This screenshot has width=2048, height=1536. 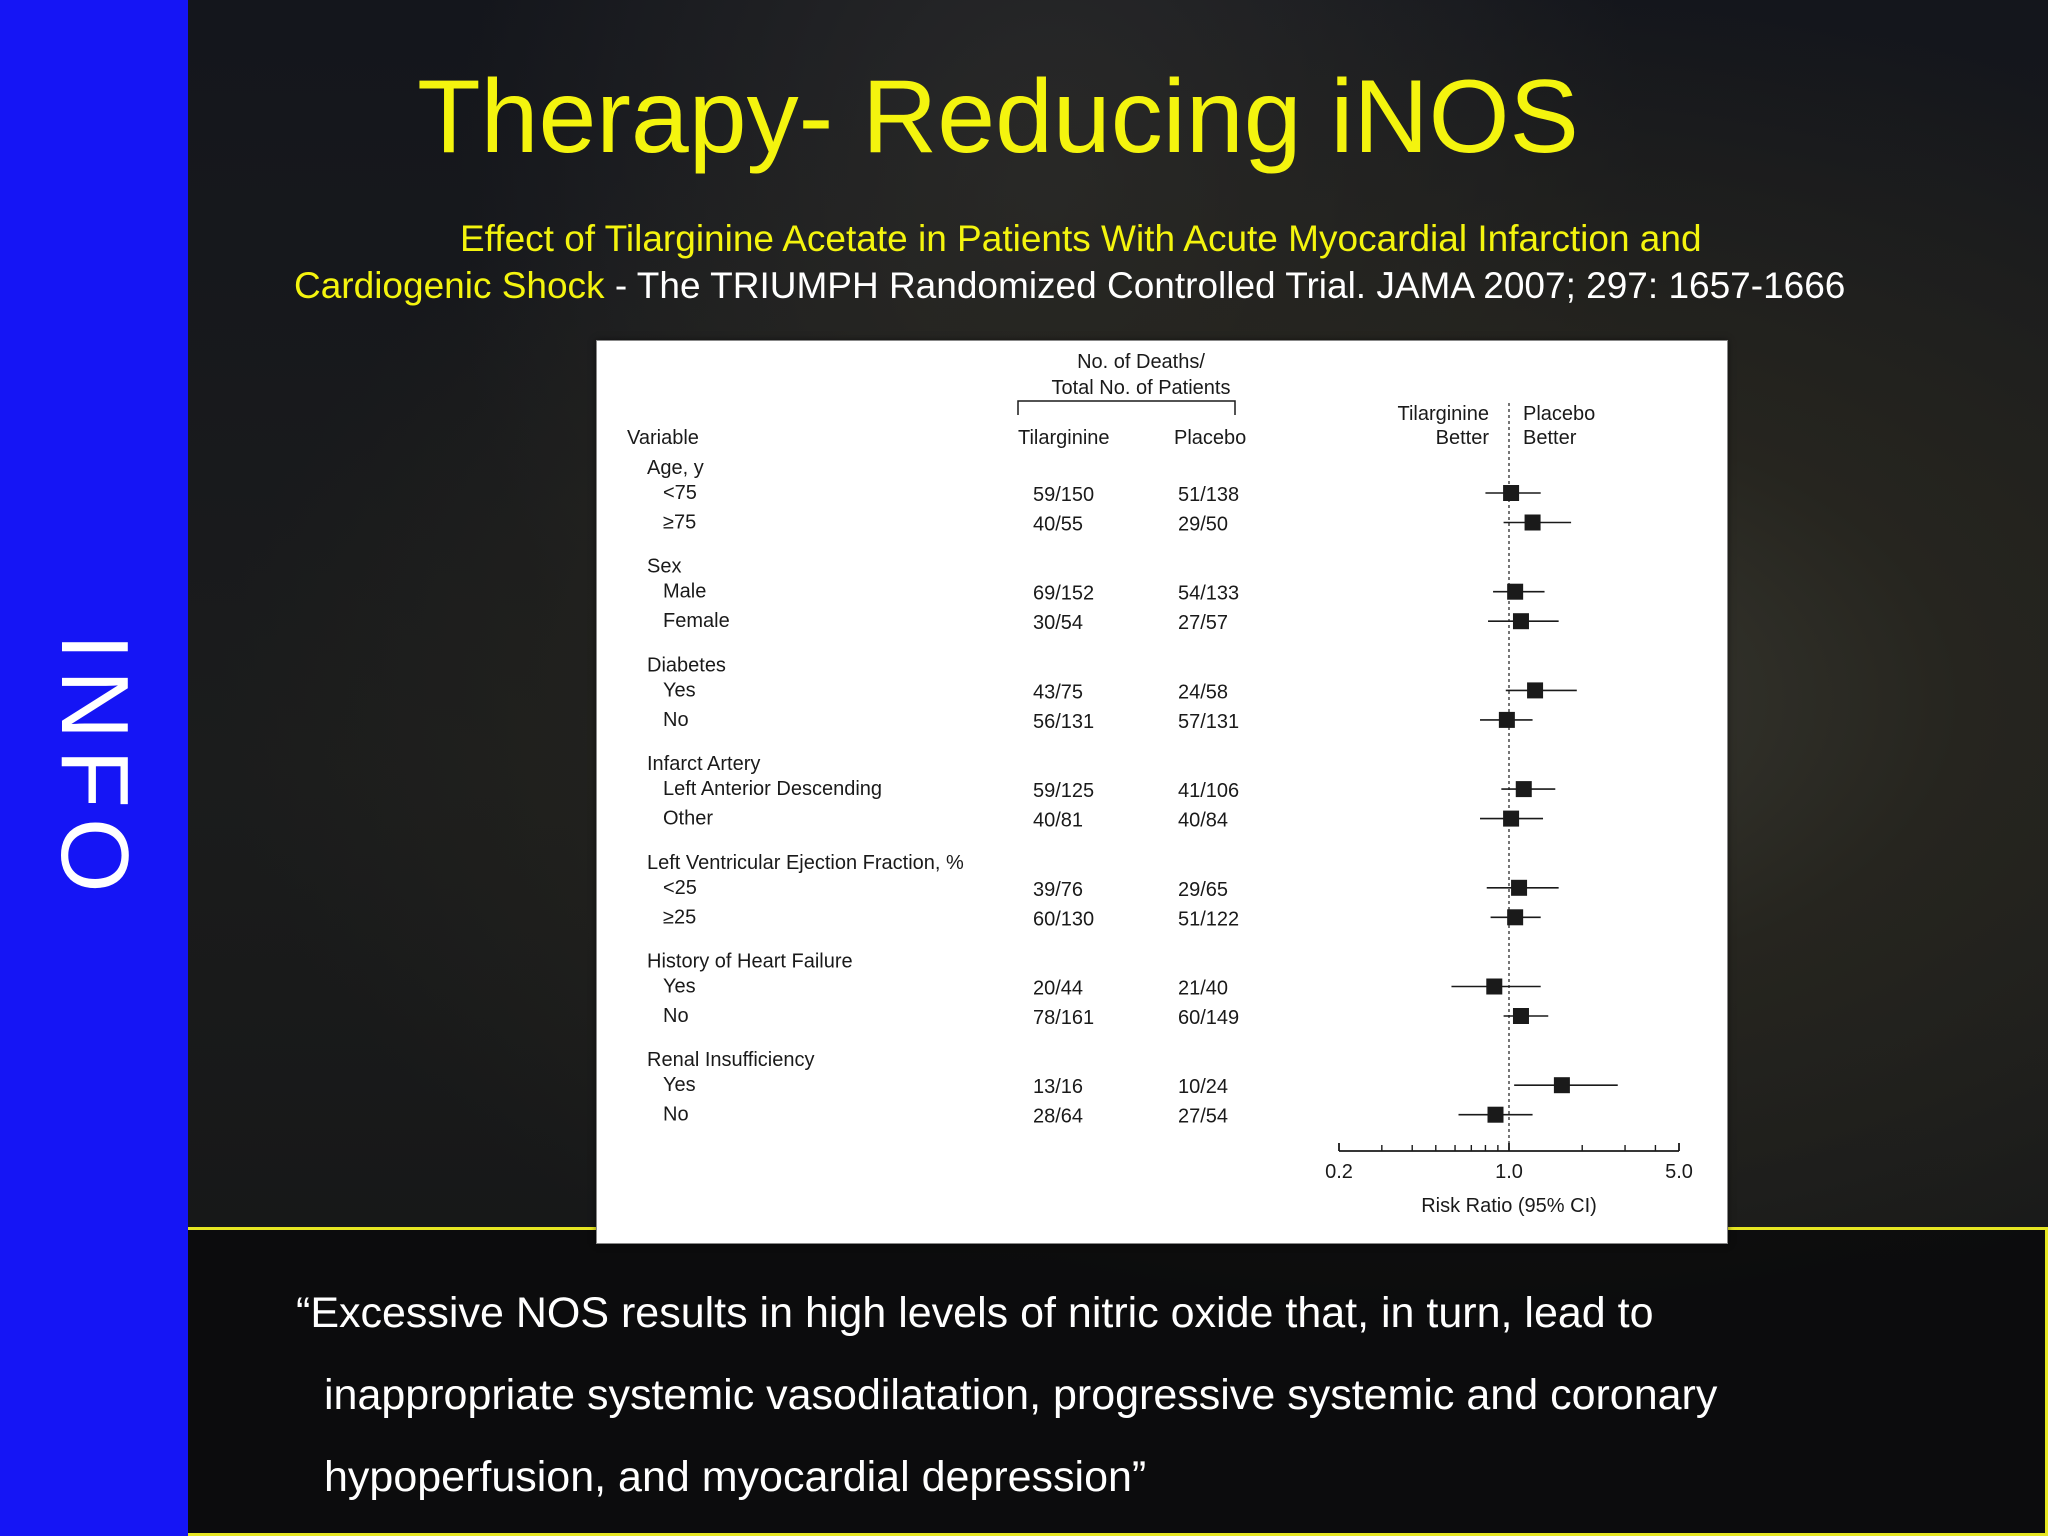 I want to click on slide-title: Therapy- Reducing iNOS, so click(x=998, y=117).